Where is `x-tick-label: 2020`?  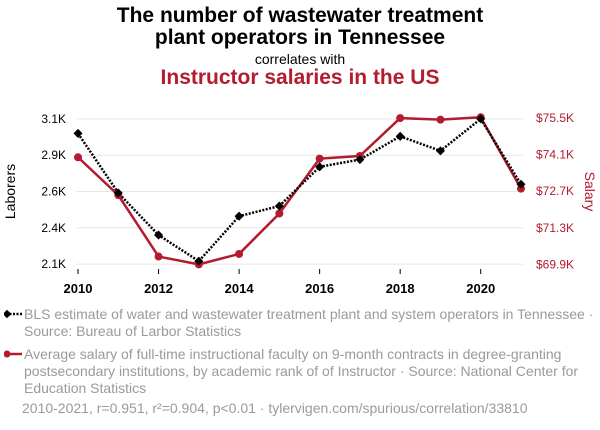 x-tick-label: 2020 is located at coordinates (480, 288).